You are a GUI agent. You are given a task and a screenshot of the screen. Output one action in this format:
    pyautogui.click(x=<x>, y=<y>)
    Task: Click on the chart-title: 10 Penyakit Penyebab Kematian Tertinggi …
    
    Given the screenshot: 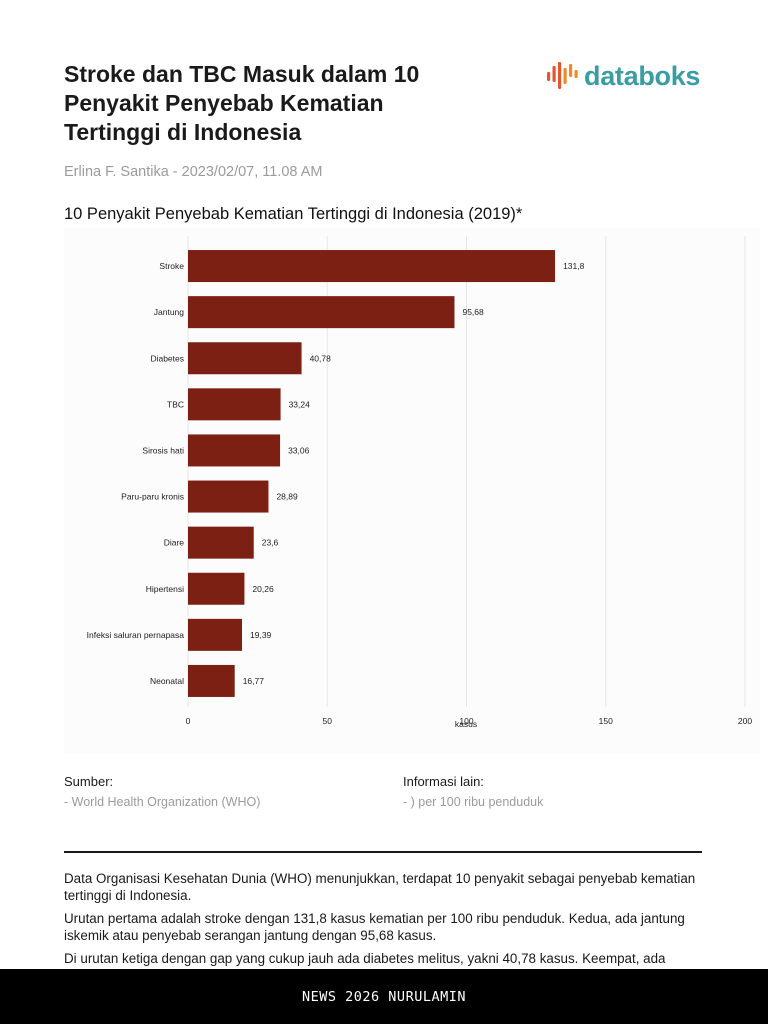 What is the action you would take?
    pyautogui.click(x=293, y=214)
    